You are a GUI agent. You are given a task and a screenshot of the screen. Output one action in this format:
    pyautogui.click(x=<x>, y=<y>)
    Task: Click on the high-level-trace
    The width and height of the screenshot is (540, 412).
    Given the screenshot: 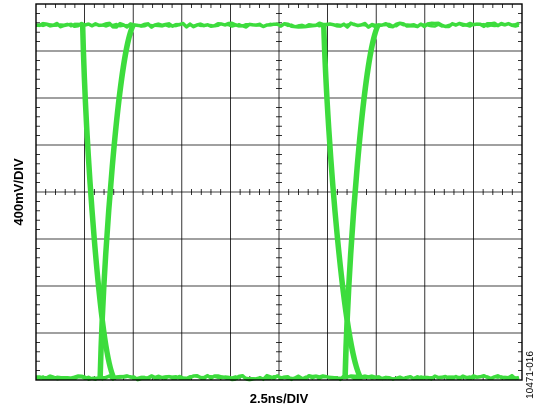 What is the action you would take?
    pyautogui.click(x=277, y=25)
    